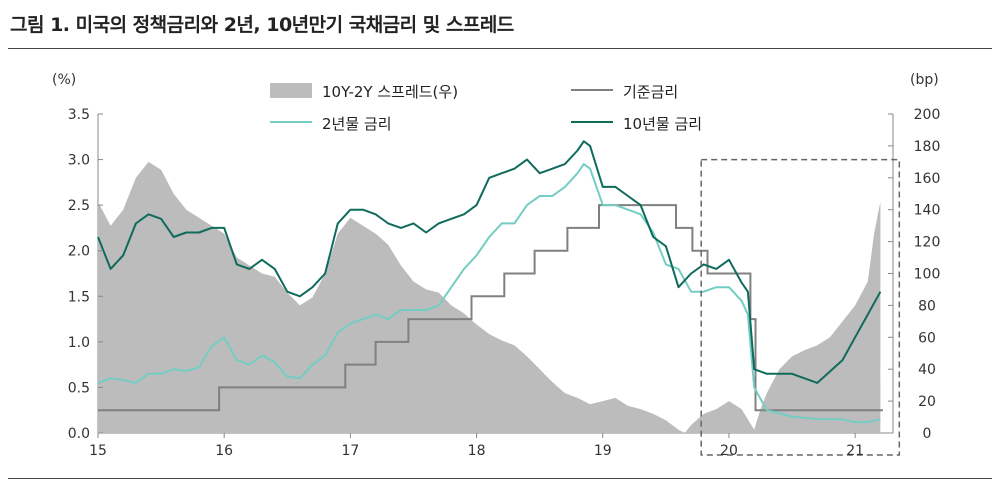 This screenshot has height=489, width=1000. I want to click on right-tick-label: 180, so click(927, 147).